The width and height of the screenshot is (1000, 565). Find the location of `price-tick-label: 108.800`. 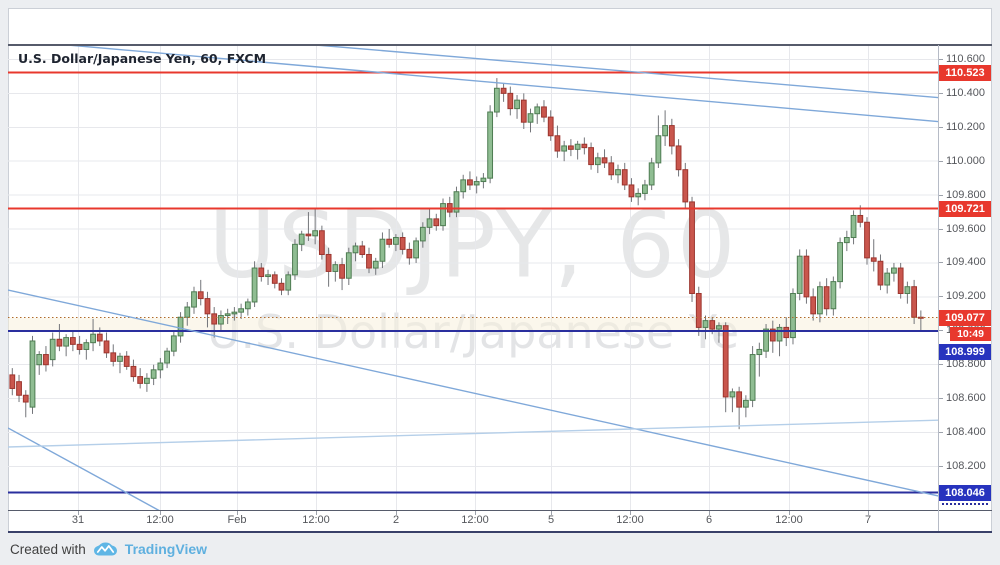

price-tick-label: 108.800 is located at coordinates (965, 364).